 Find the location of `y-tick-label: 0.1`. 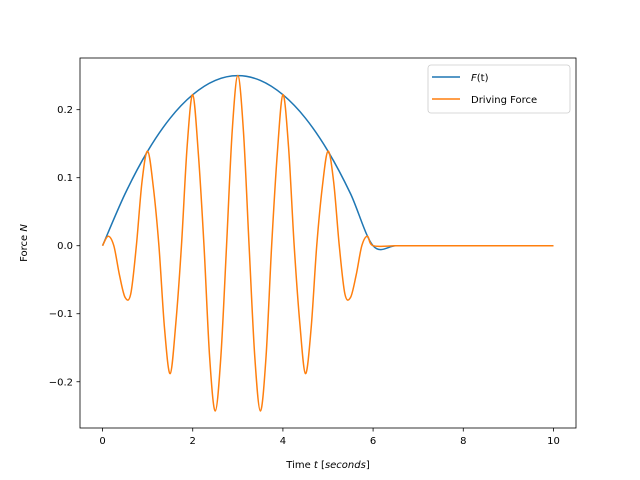

y-tick-label: 0.1 is located at coordinates (65, 178).